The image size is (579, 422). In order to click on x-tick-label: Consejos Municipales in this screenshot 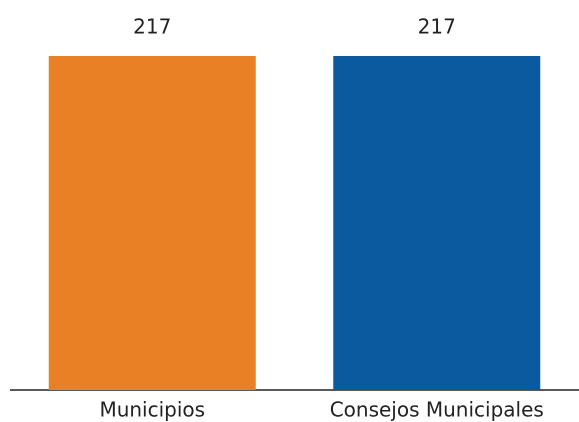, I will do `click(437, 410)`.